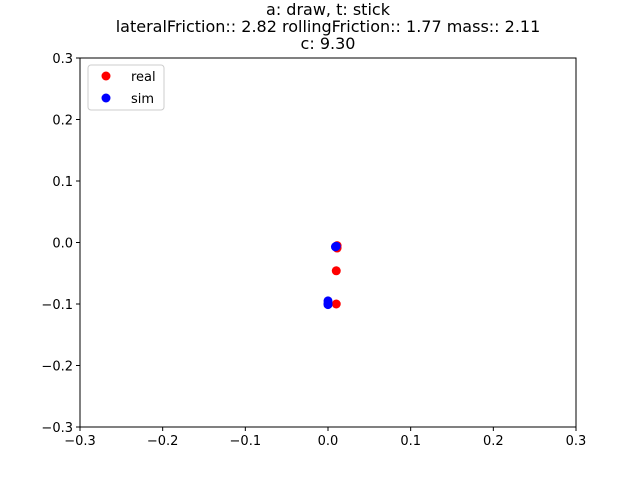 The image size is (640, 480). Describe the element at coordinates (57, 305) in the screenshot. I see `y-tick-label: −0.1` at that location.